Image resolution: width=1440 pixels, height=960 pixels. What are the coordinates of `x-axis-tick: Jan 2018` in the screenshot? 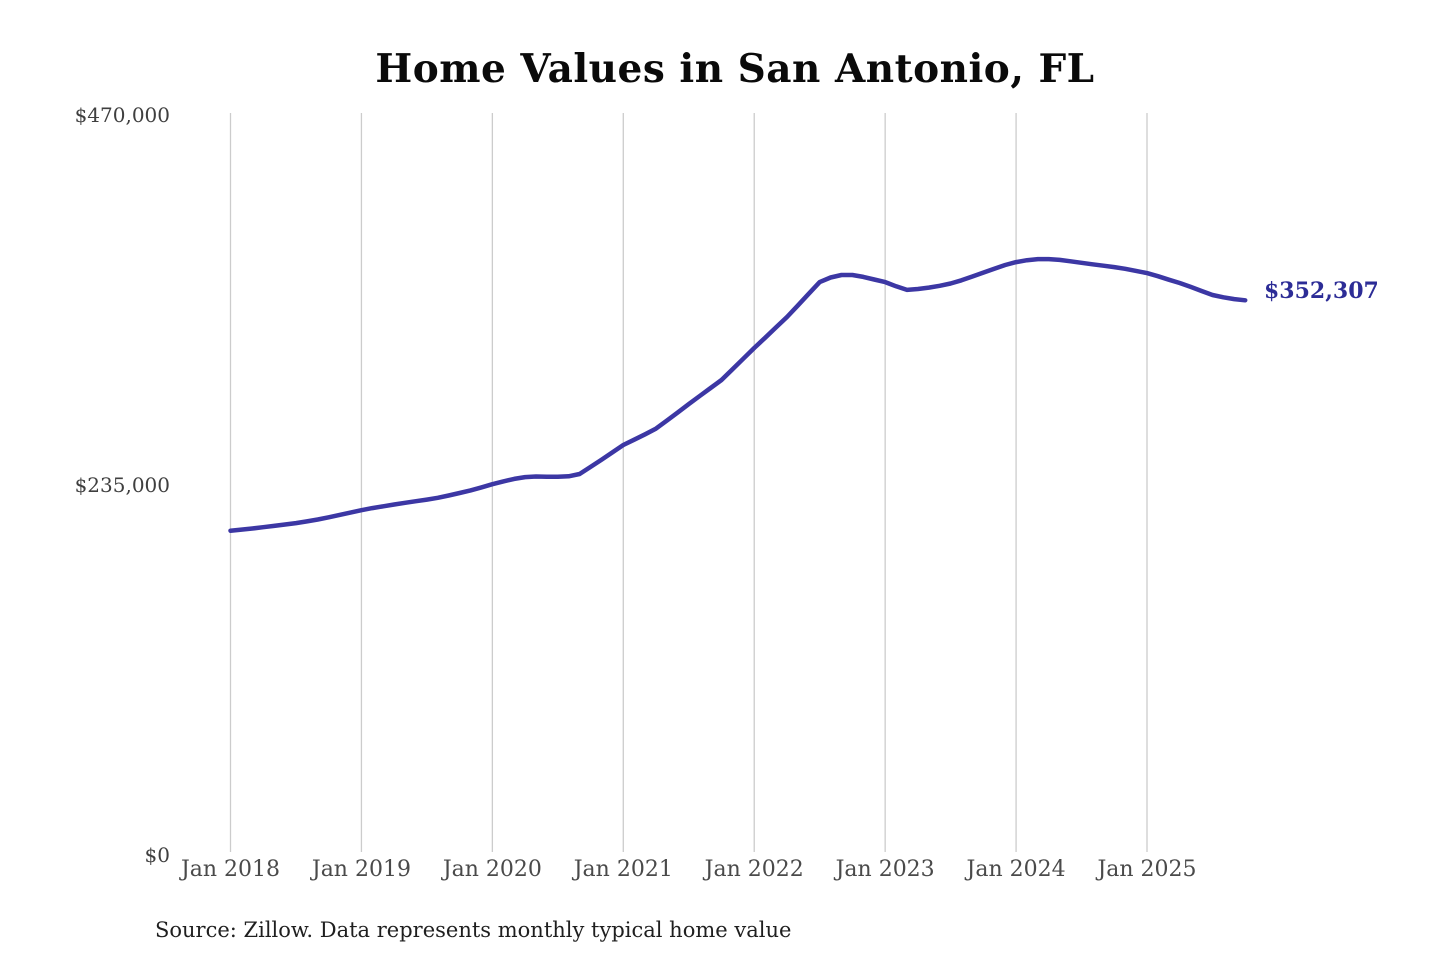 It's located at (230, 869).